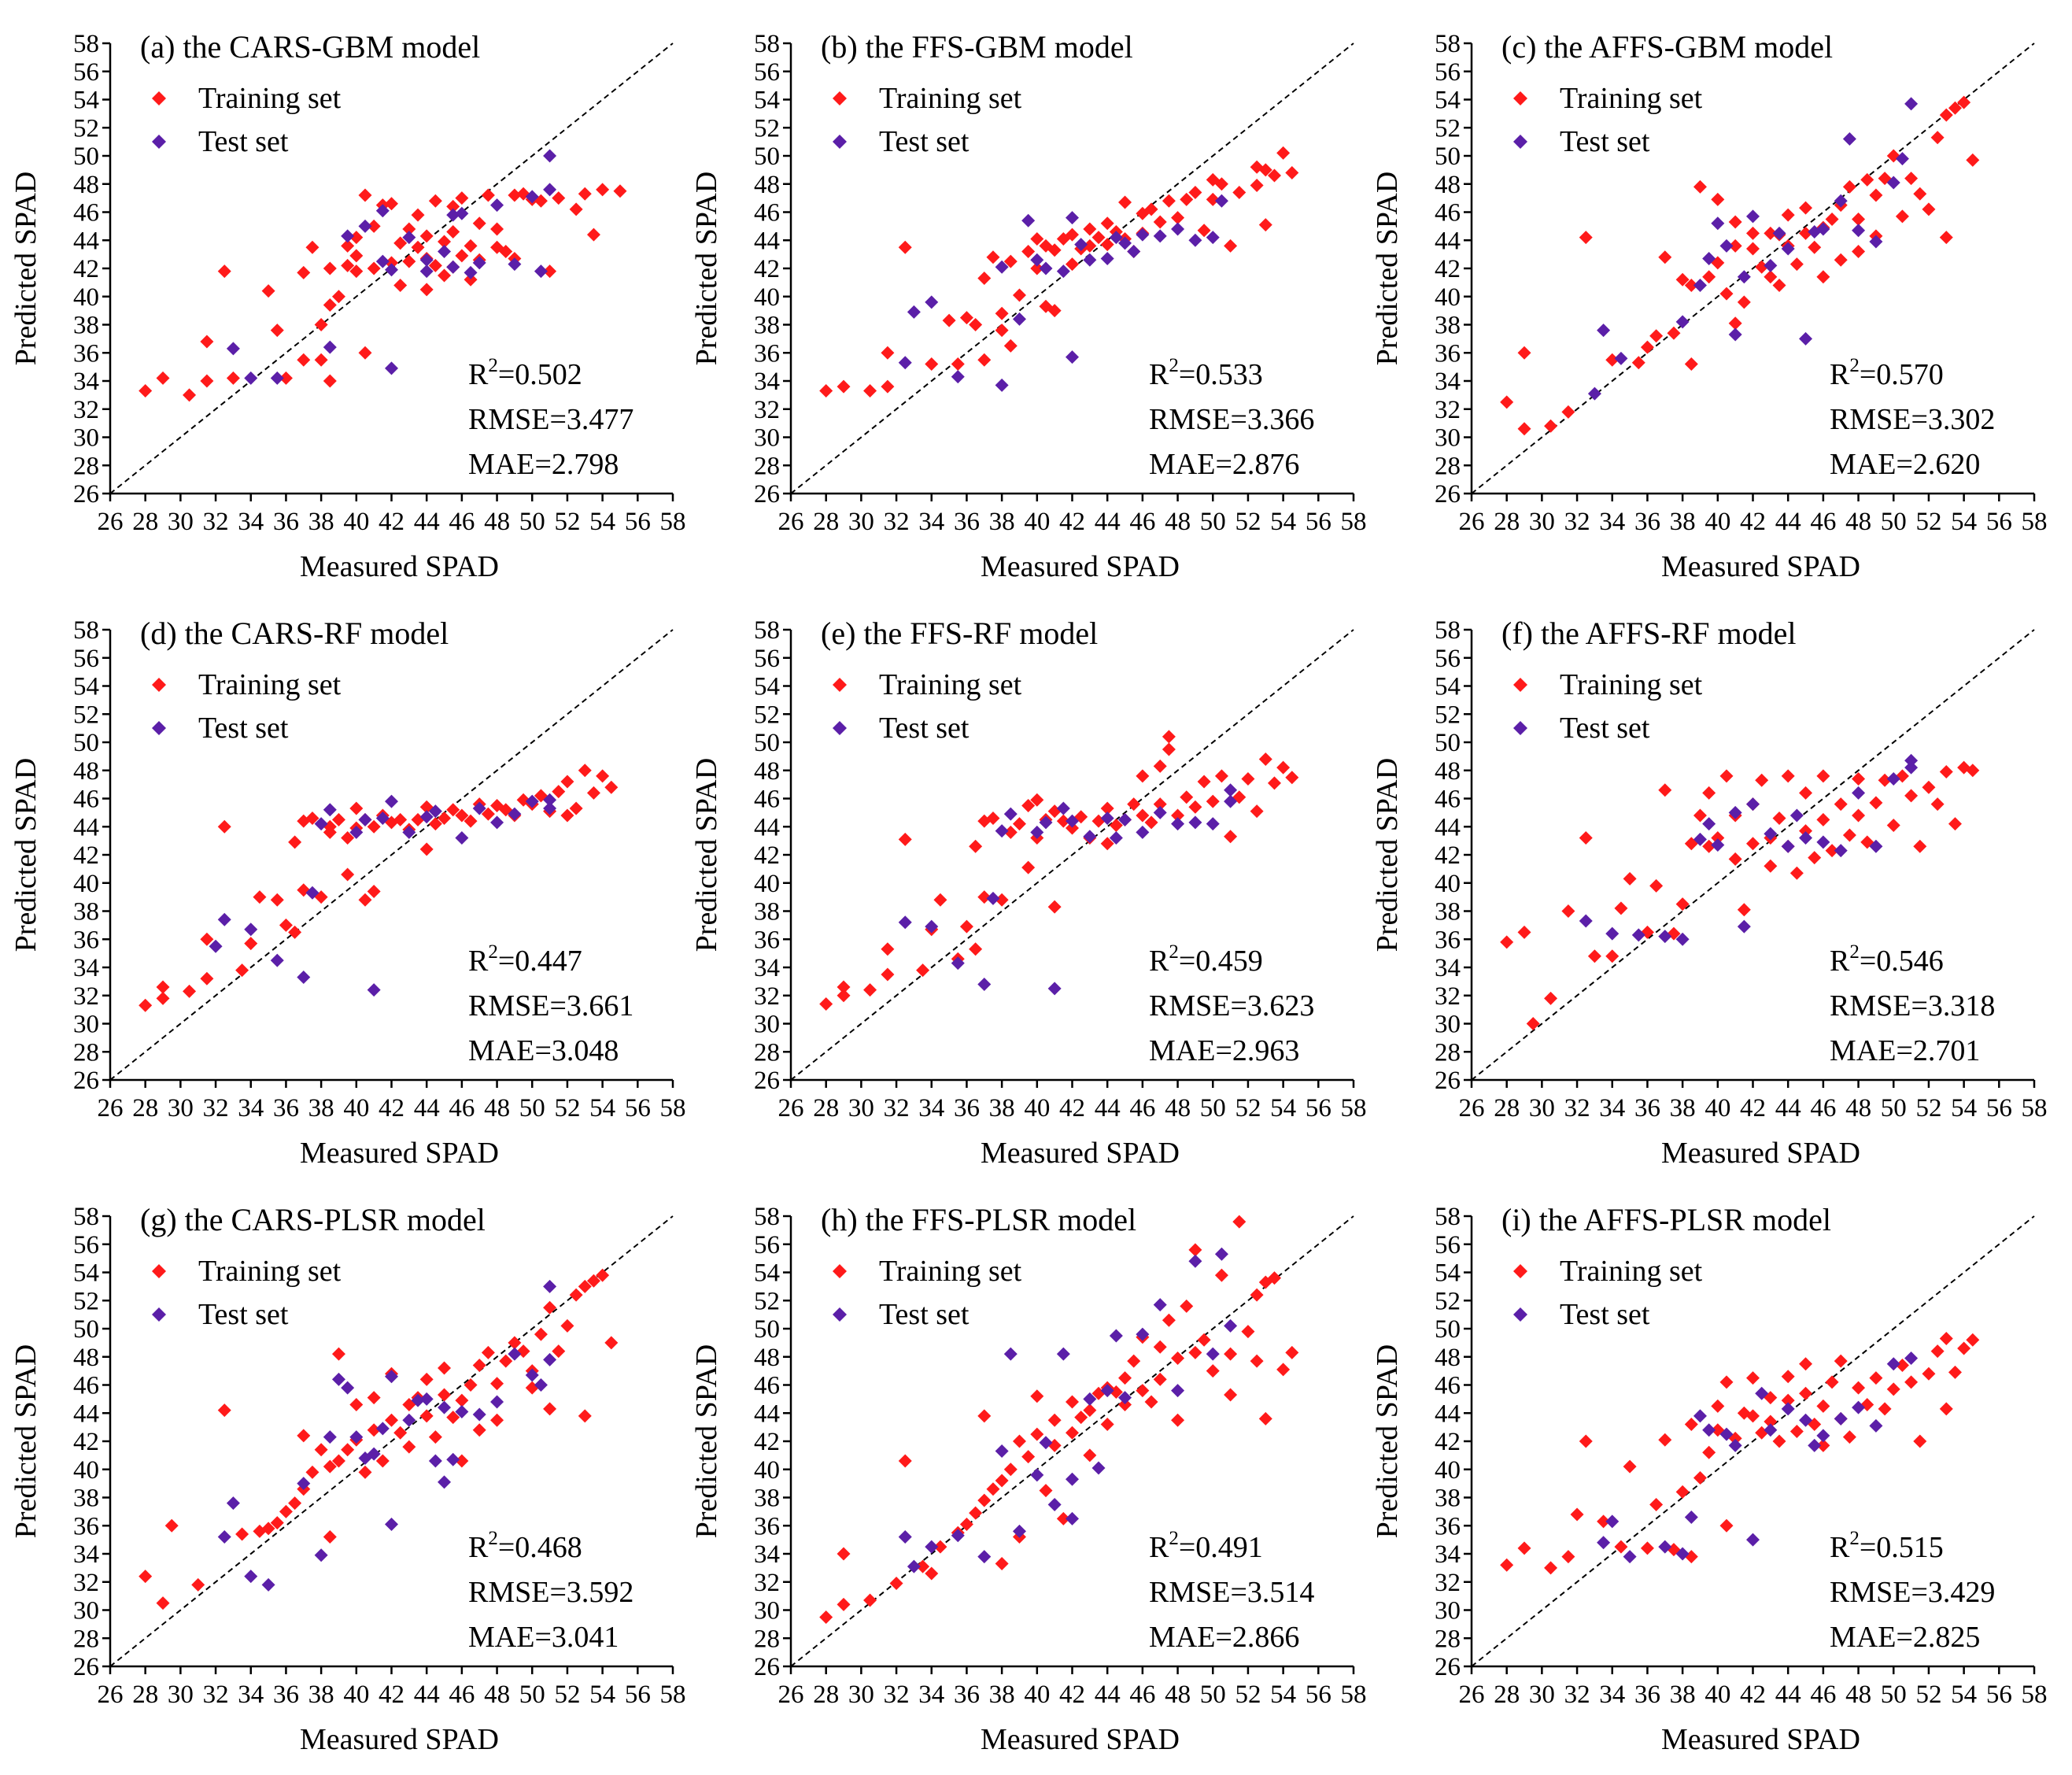 The image size is (2072, 1775). Describe the element at coordinates (427, 1695) in the screenshot. I see `x-tick-label: 44` at that location.